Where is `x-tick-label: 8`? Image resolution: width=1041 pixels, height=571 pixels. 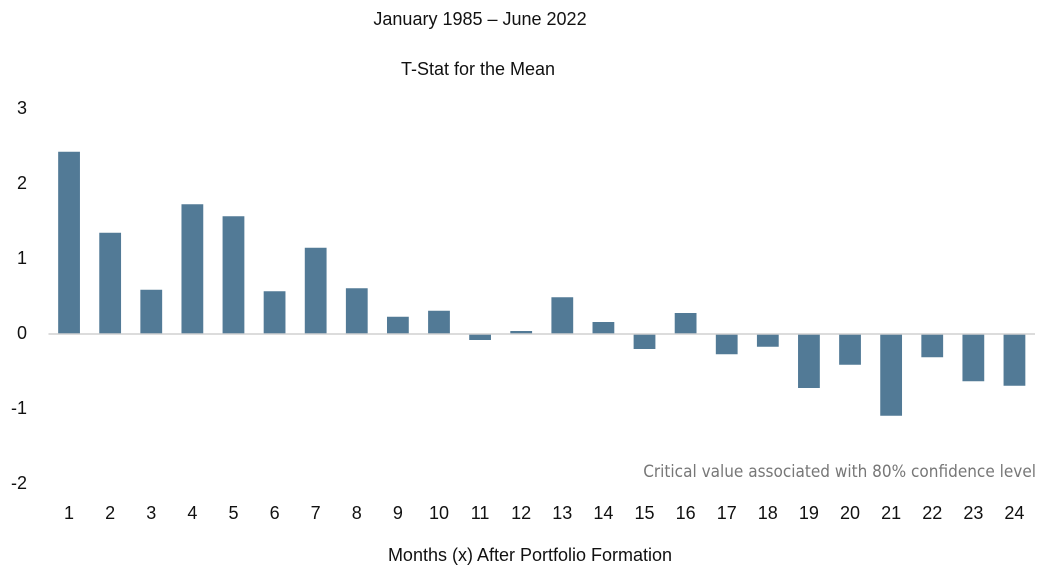
x-tick-label: 8 is located at coordinates (357, 513).